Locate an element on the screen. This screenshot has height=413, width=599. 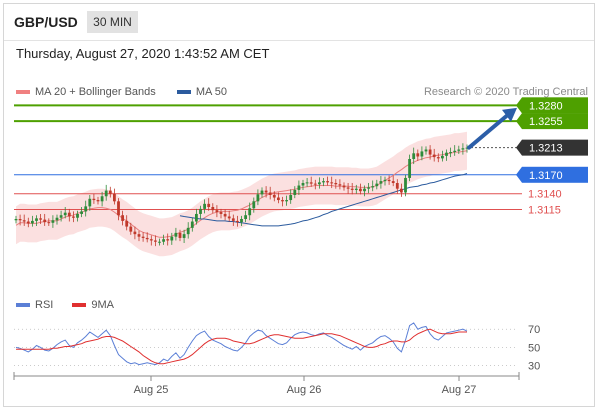
x-tick-label: Aug 27 is located at coordinates (459, 390).